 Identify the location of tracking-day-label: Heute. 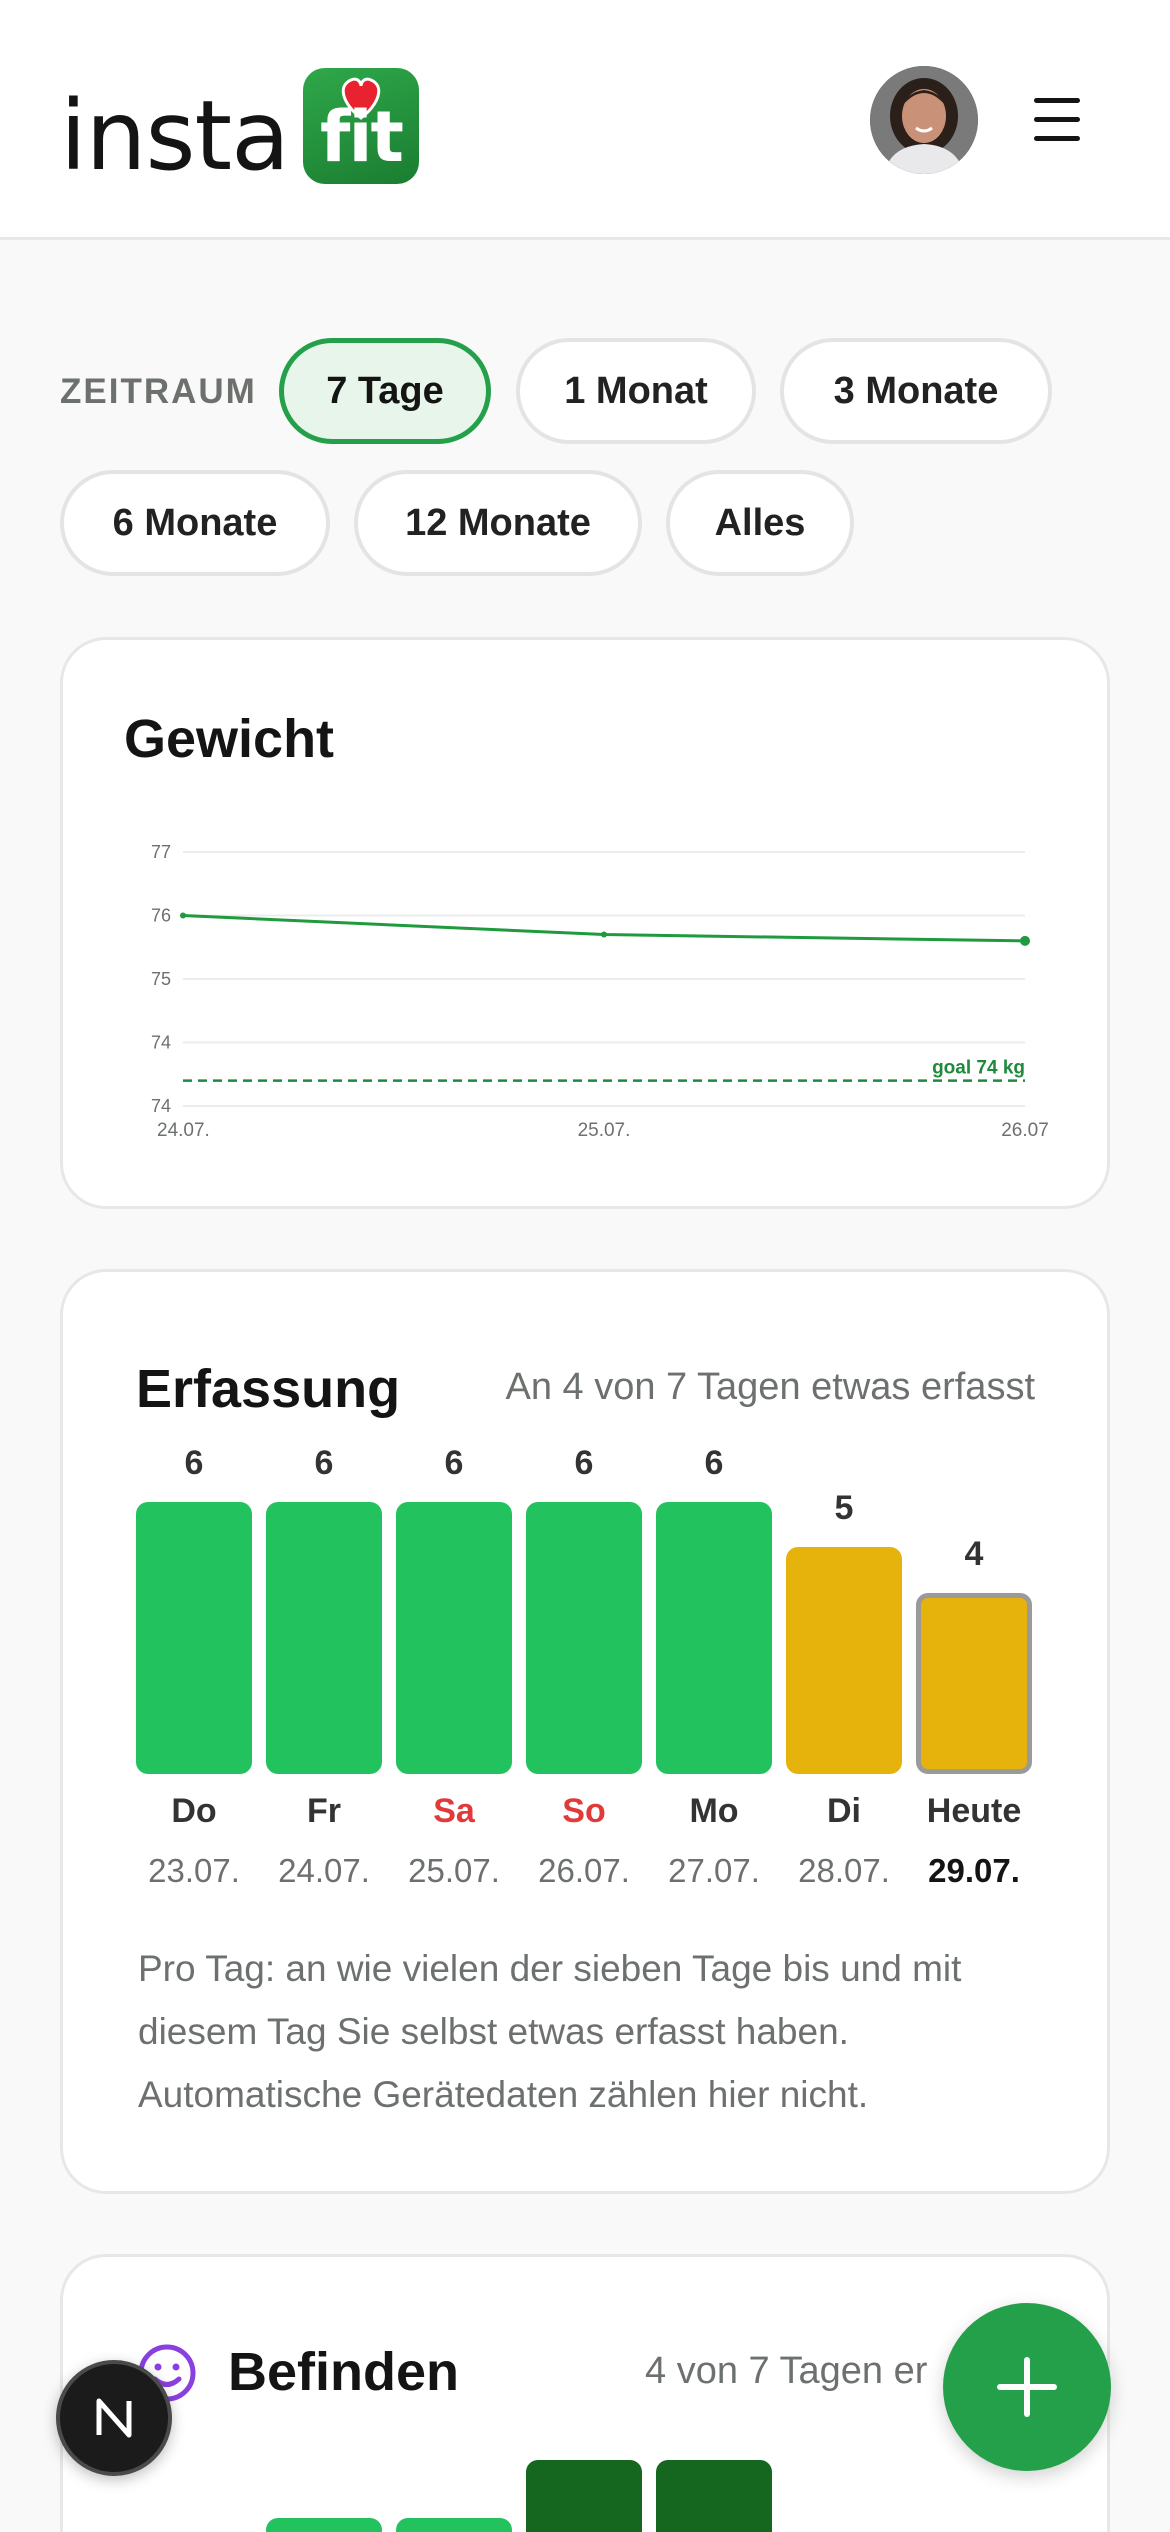
(974, 1811).